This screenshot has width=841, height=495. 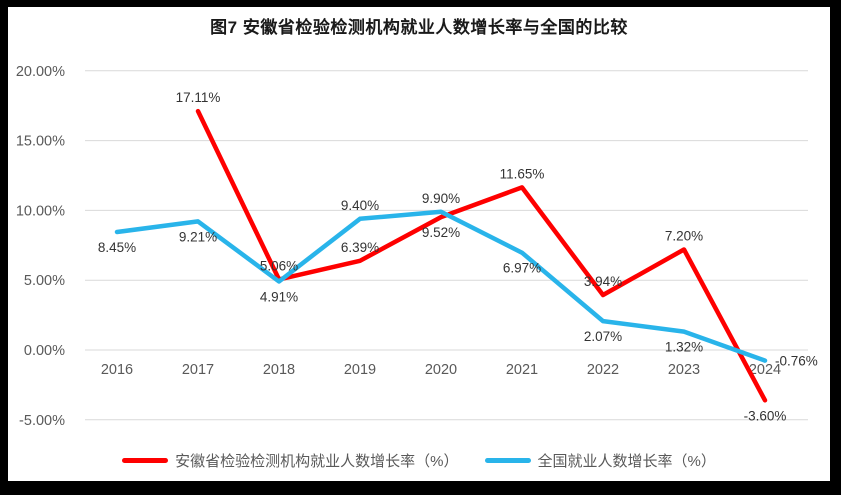 What do you see at coordinates (603, 336) in the screenshot?
I see `data-label: 2.07%` at bounding box center [603, 336].